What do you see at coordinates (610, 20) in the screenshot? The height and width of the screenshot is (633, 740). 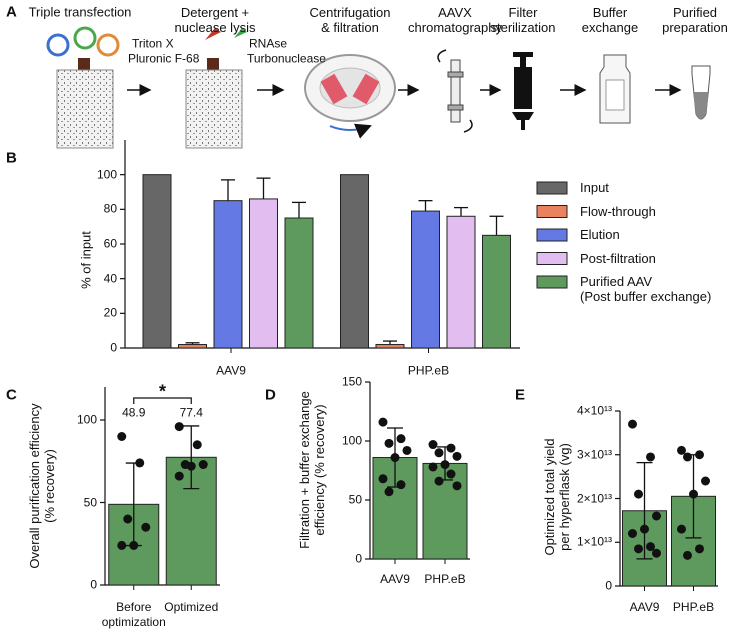 I see `step-label: Buffer exchange` at bounding box center [610, 20].